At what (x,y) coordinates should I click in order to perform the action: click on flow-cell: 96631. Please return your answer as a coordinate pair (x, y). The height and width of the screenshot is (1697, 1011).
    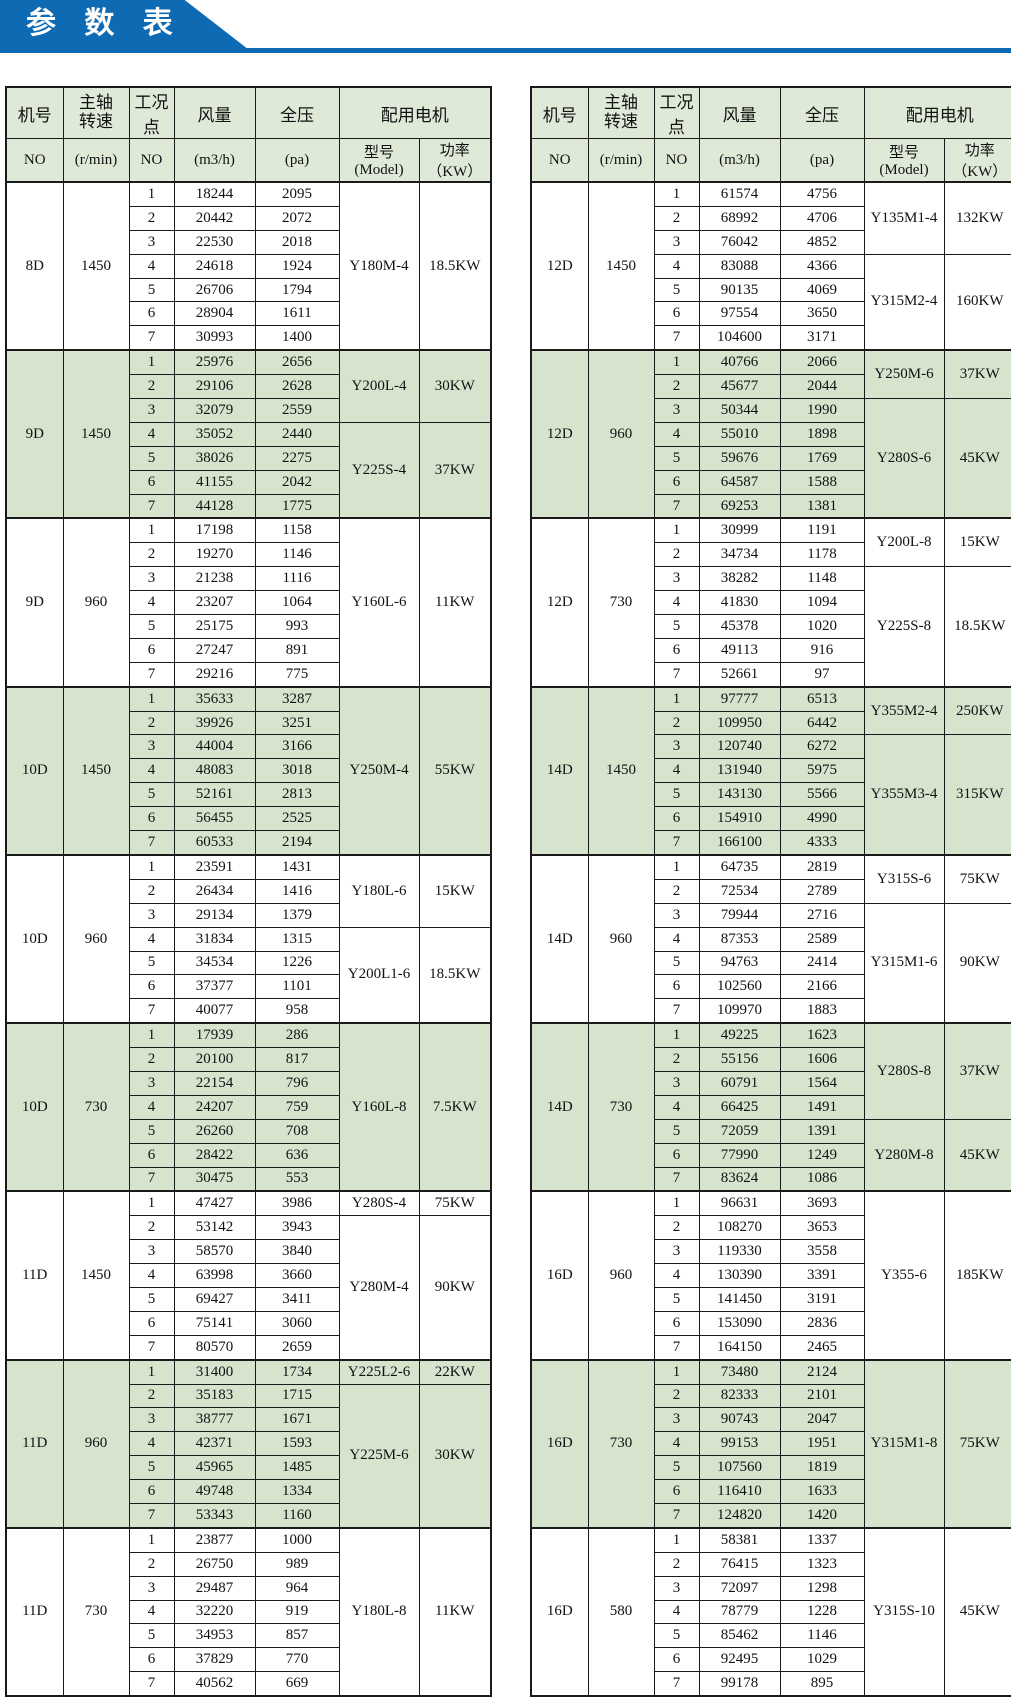
    Looking at the image, I should click on (739, 1203).